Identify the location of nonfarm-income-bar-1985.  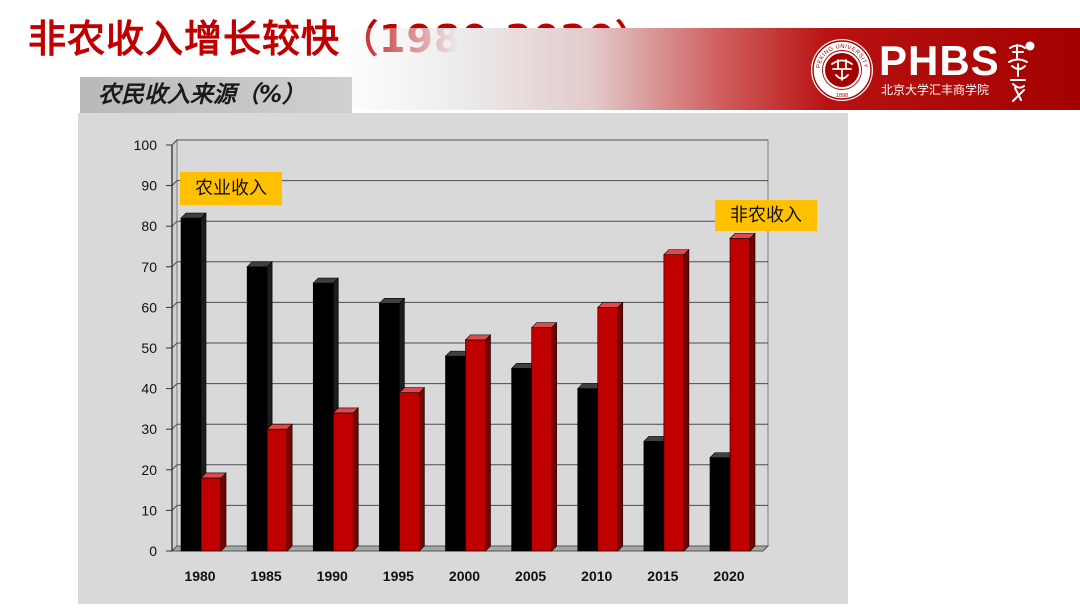
(279, 487).